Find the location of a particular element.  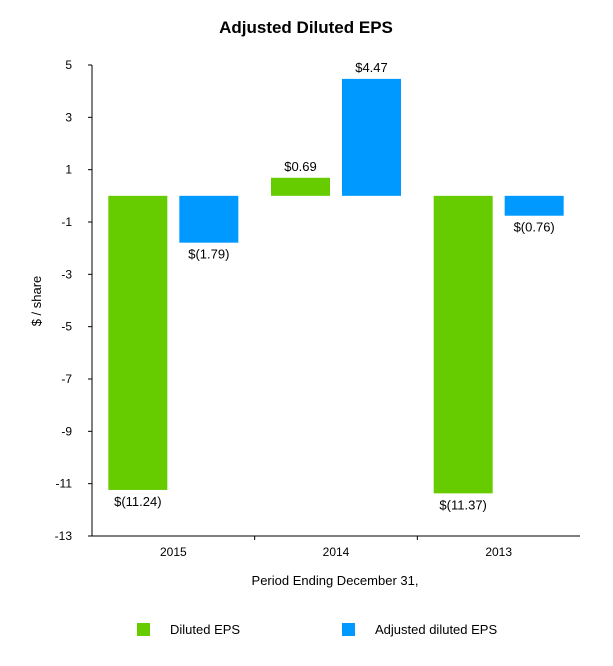

data-label: $(11.24) is located at coordinates (137, 501).